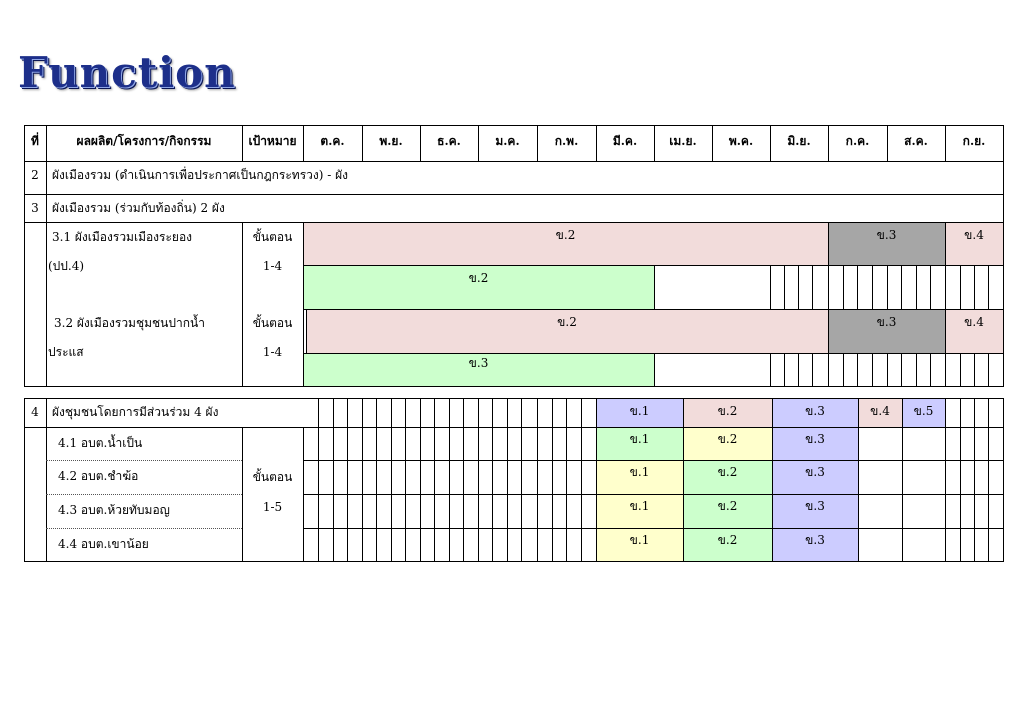 The width and height of the screenshot is (1023, 708). I want to click on gantt-bar-label: ข.4, so click(974, 322).